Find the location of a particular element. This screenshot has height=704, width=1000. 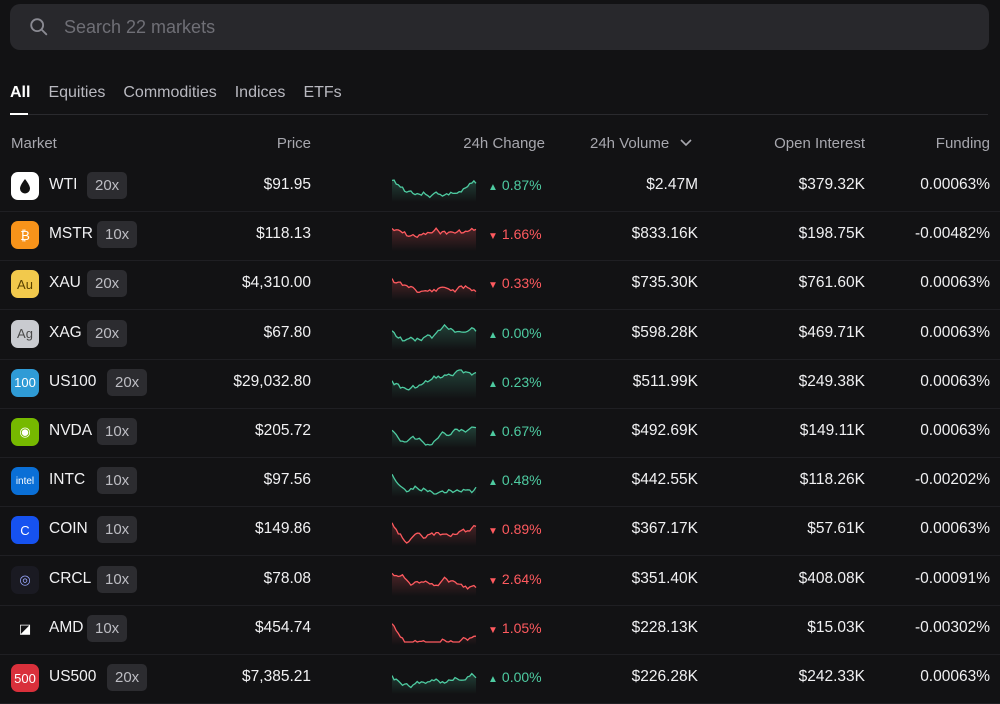

search-input is located at coordinates (525, 27).